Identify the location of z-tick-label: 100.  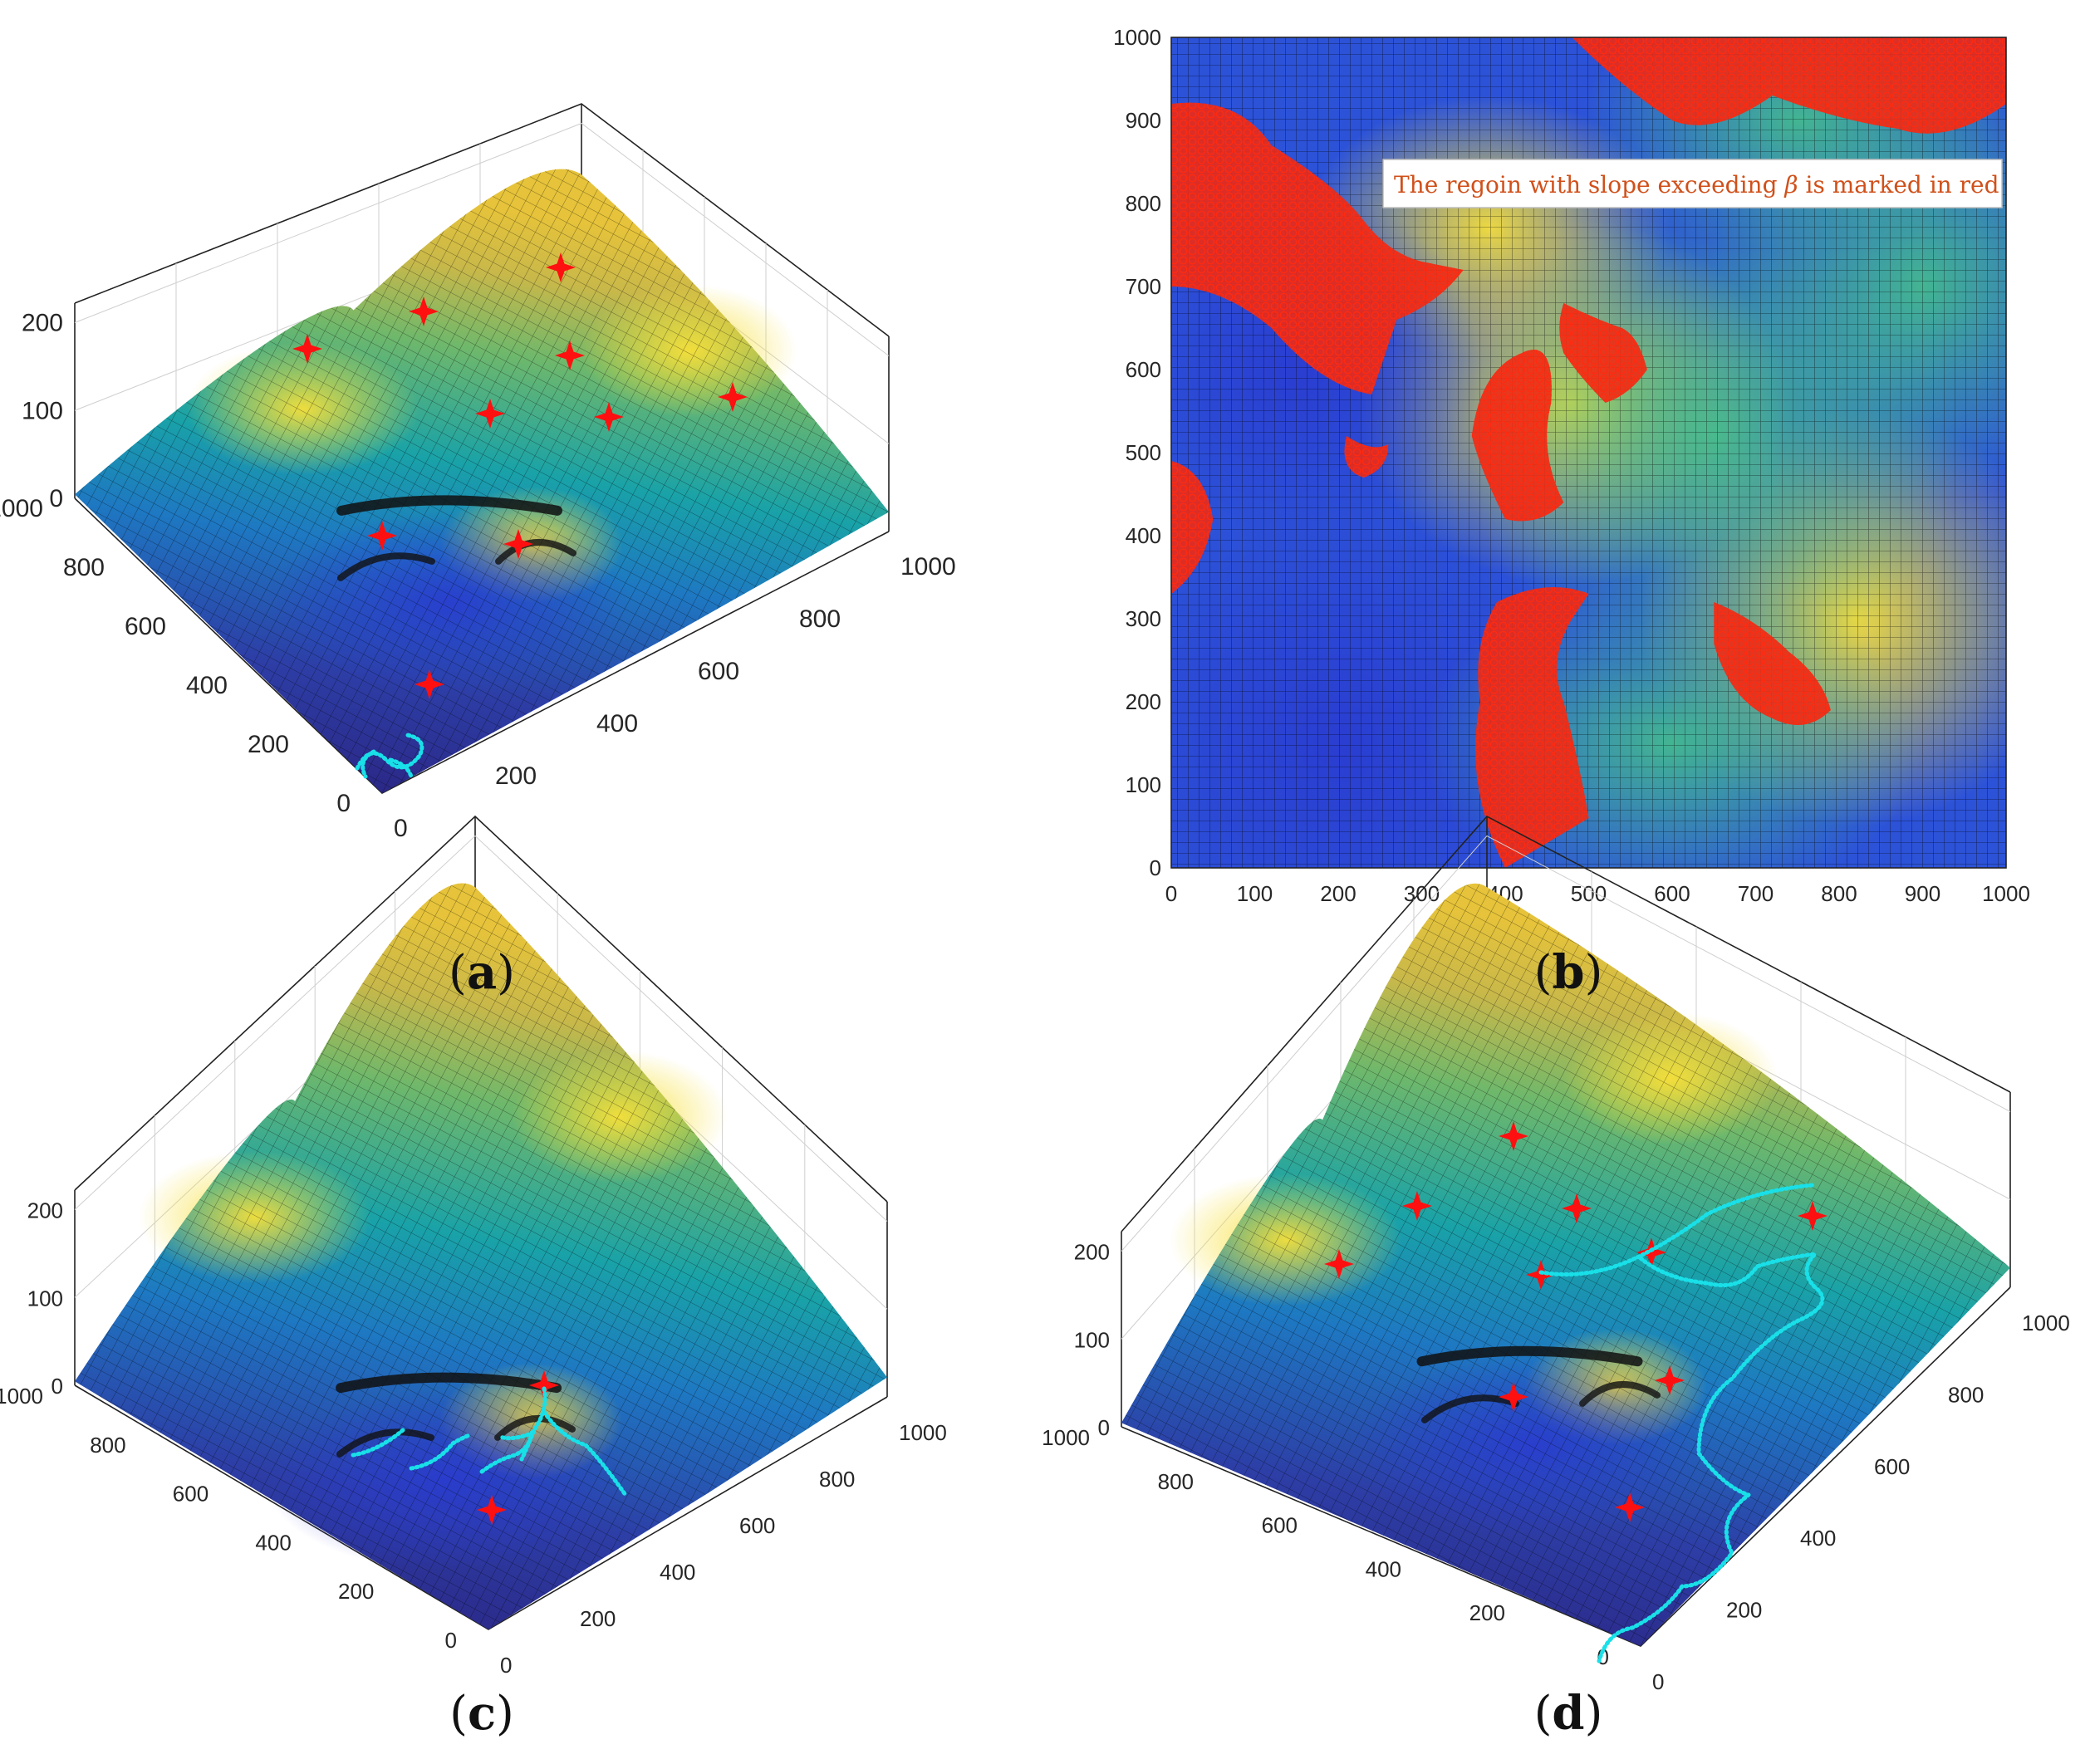
(43, 410).